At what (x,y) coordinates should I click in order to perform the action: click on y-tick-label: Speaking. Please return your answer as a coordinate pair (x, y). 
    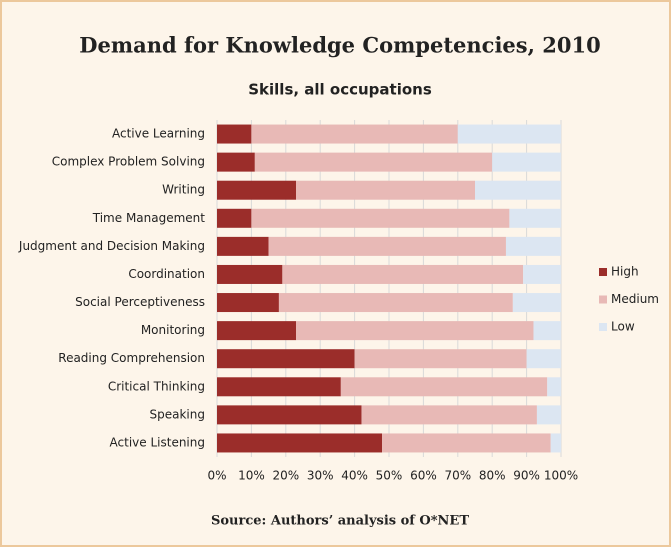
    Looking at the image, I should click on (177, 414).